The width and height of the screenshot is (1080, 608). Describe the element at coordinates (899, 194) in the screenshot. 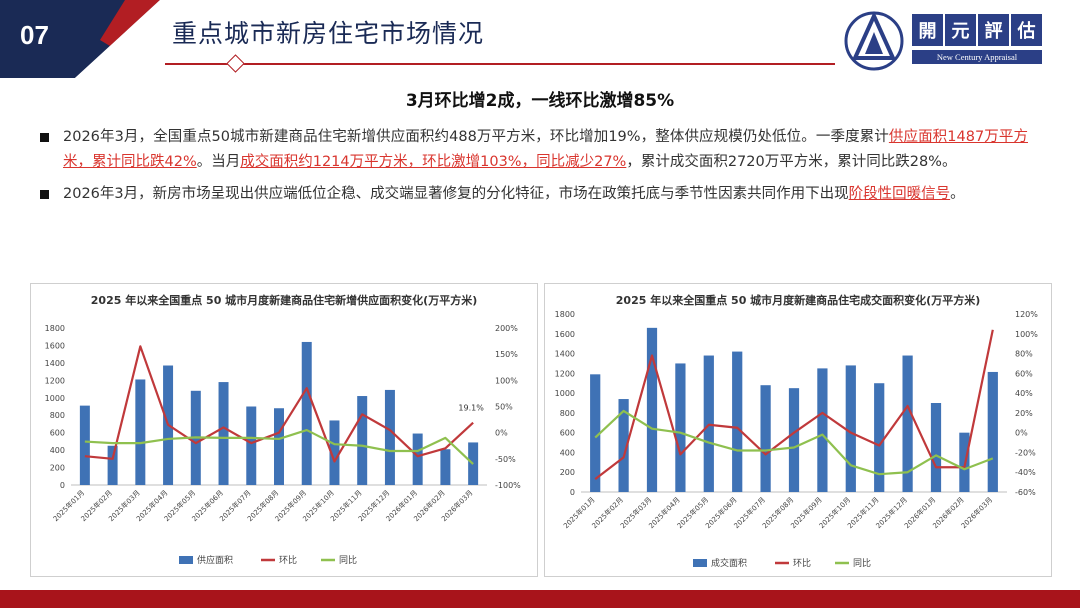

I see `highlighted-text: 阶段性回暖信号` at that location.